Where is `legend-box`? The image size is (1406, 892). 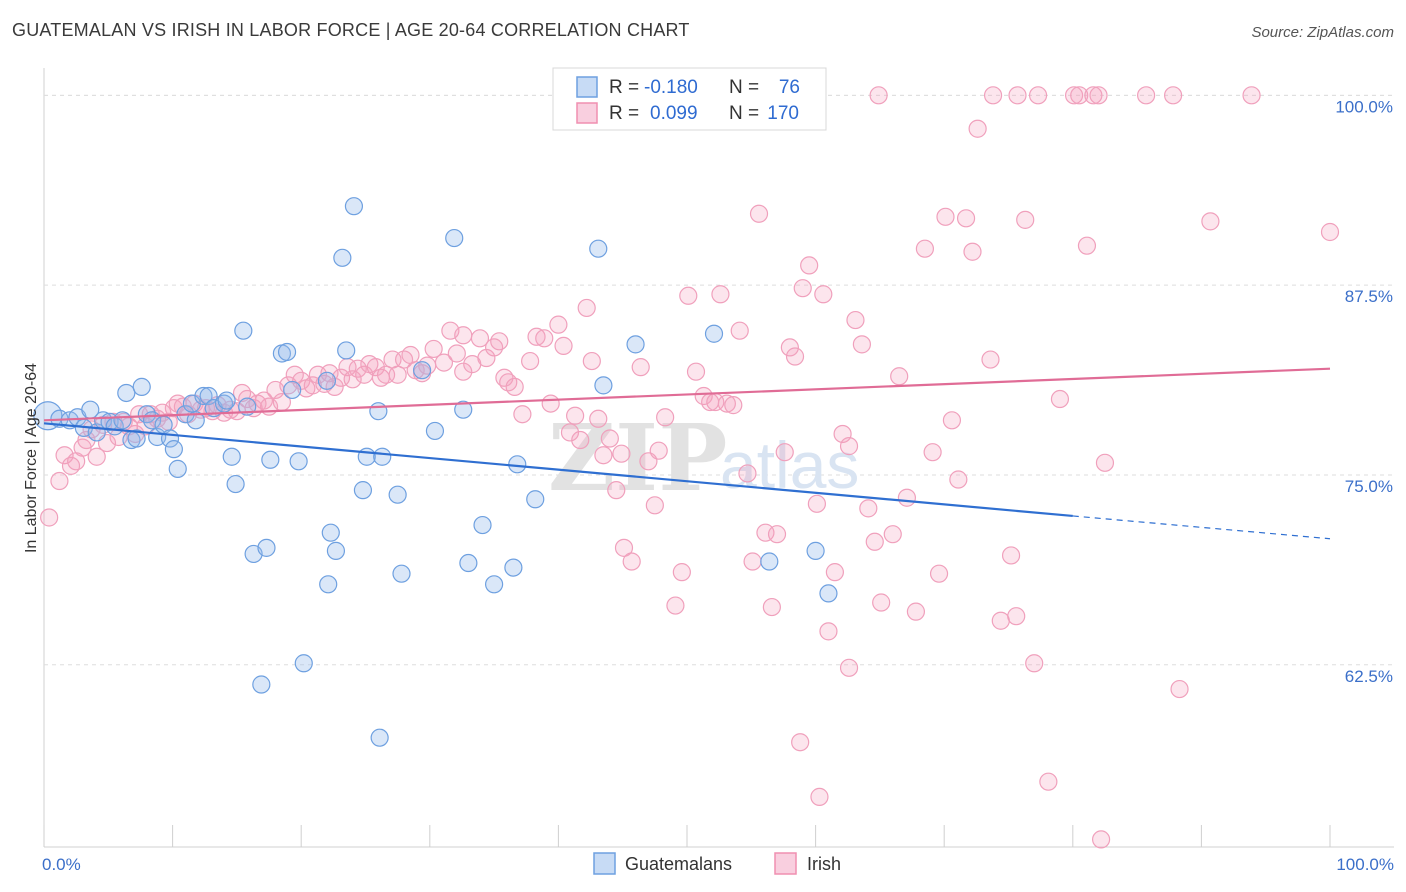
legend-box is located at coordinates (689, 99).